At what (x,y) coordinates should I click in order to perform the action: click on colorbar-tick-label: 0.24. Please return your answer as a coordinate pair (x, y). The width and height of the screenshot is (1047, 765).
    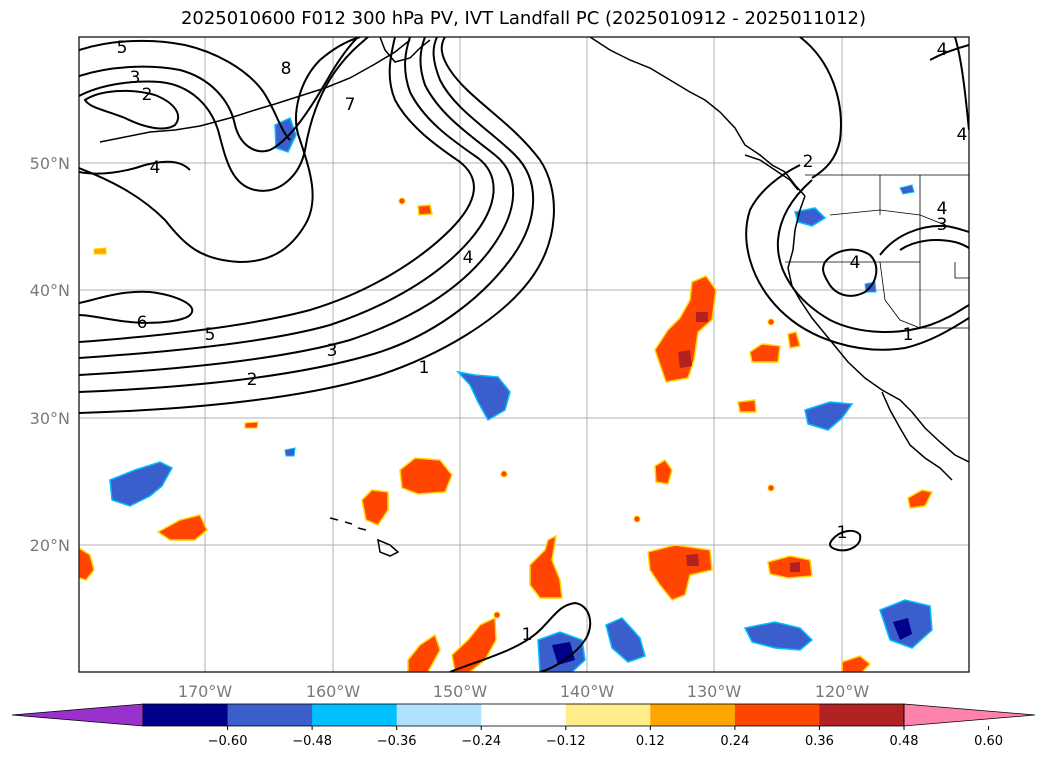
    Looking at the image, I should click on (734, 741).